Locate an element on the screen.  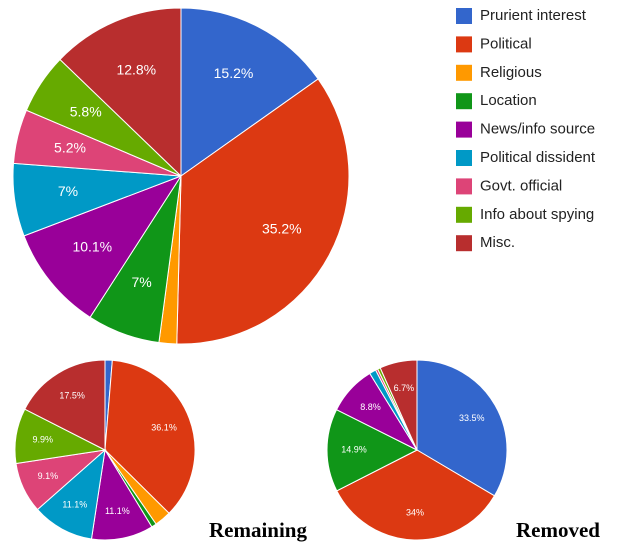
data-label: 6.7% is located at coordinates (404, 388).